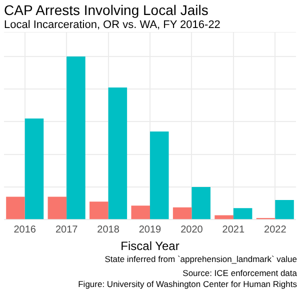 The width and height of the screenshot is (300, 300). Describe the element at coordinates (106, 9) in the screenshot. I see `chart-title: CAP Arrests Involving Local Jails` at that location.